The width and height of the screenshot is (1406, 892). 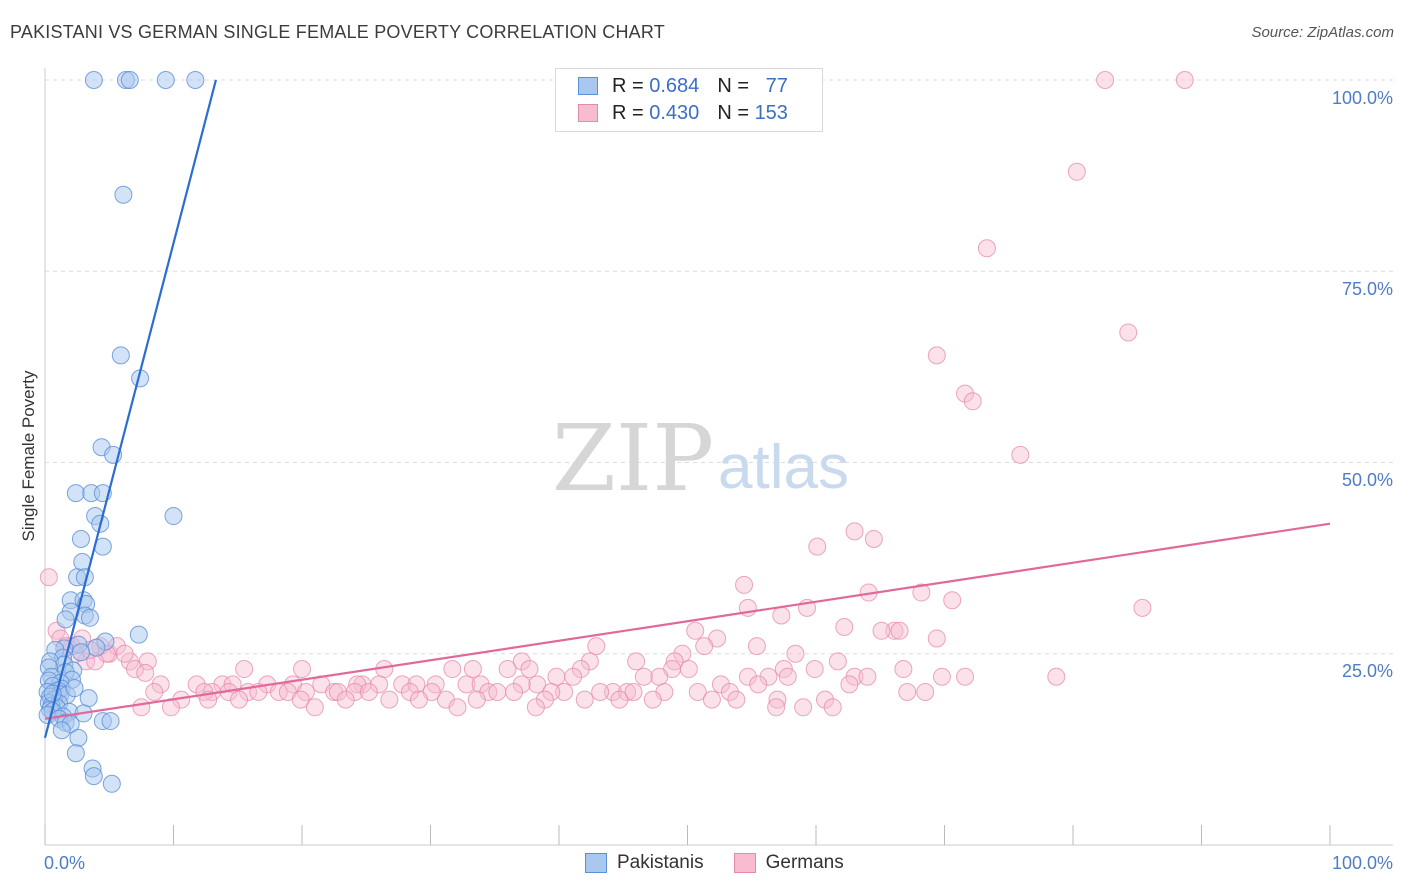 I want to click on y-axis-label: Single Female Poverty, so click(x=28, y=456).